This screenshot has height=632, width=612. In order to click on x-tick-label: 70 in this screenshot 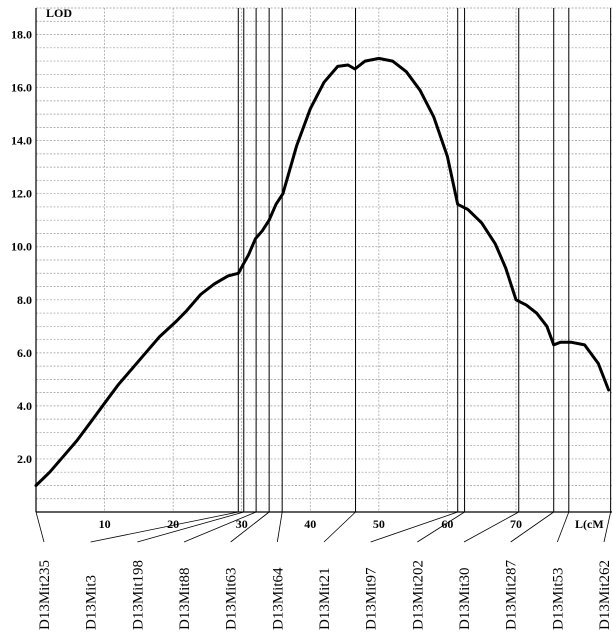, I will do `click(516, 524)`.